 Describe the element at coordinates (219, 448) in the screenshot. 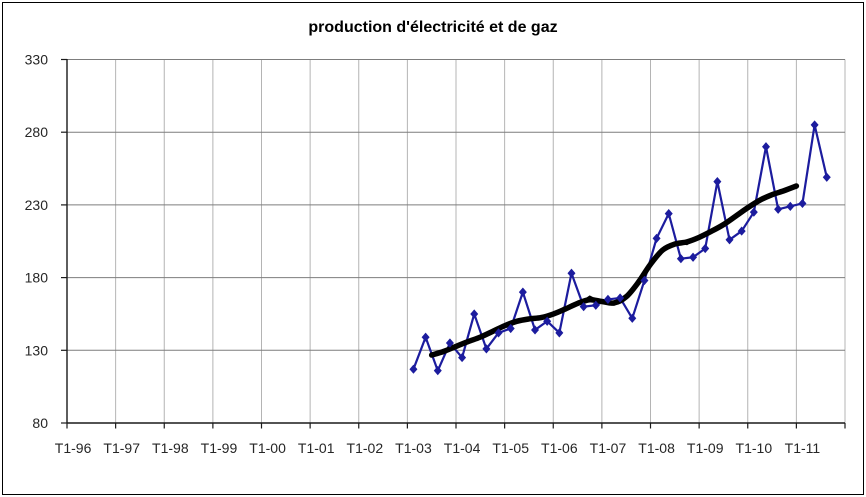

I see `x-axis-tick-label: T1-99` at that location.